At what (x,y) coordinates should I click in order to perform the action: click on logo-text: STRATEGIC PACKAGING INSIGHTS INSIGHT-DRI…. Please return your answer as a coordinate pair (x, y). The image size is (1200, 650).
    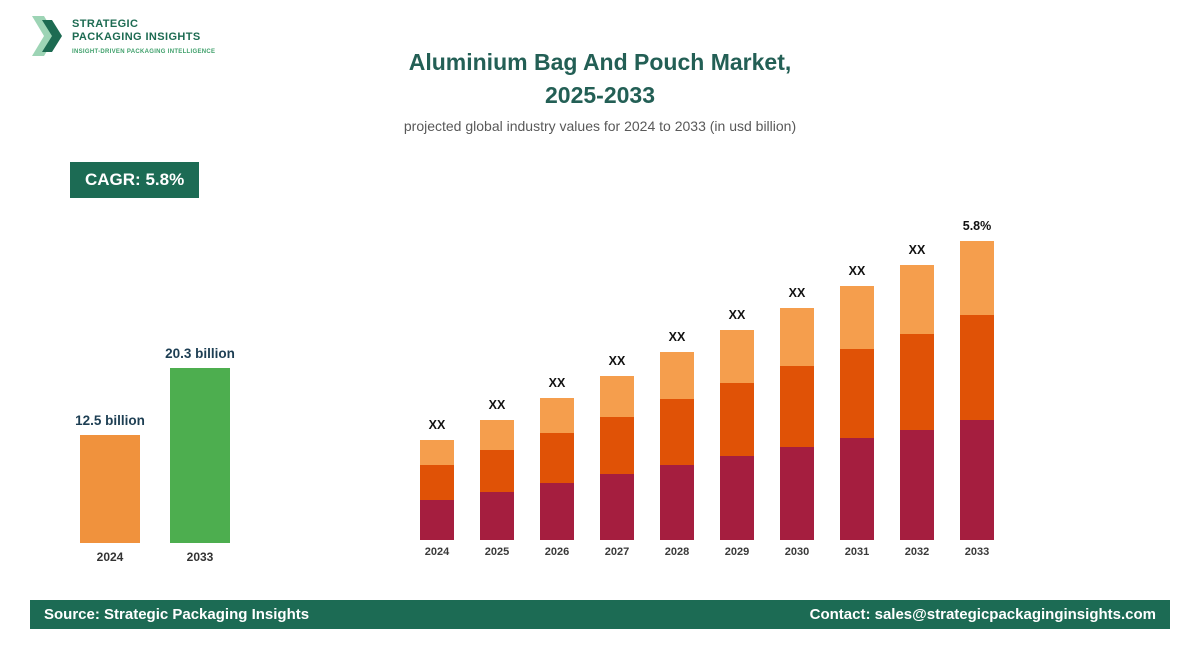
    Looking at the image, I should click on (143, 34).